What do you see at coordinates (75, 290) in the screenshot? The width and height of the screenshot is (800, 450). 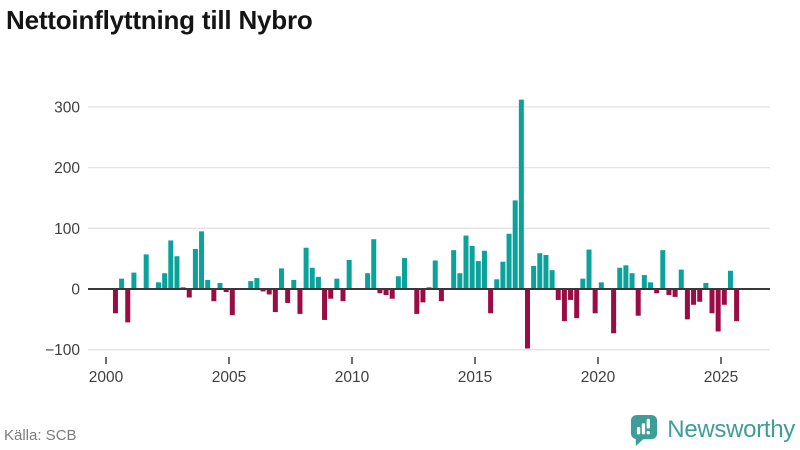 I see `y-axis-tick-label: 0` at bounding box center [75, 290].